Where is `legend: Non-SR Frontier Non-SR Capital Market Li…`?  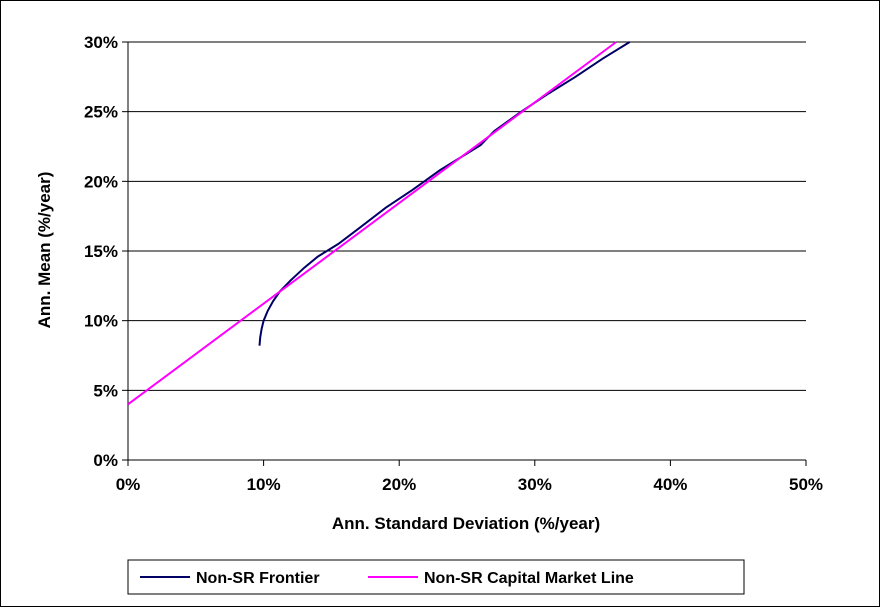 legend: Non-SR Frontier Non-SR Capital Market Li… is located at coordinates (436, 577).